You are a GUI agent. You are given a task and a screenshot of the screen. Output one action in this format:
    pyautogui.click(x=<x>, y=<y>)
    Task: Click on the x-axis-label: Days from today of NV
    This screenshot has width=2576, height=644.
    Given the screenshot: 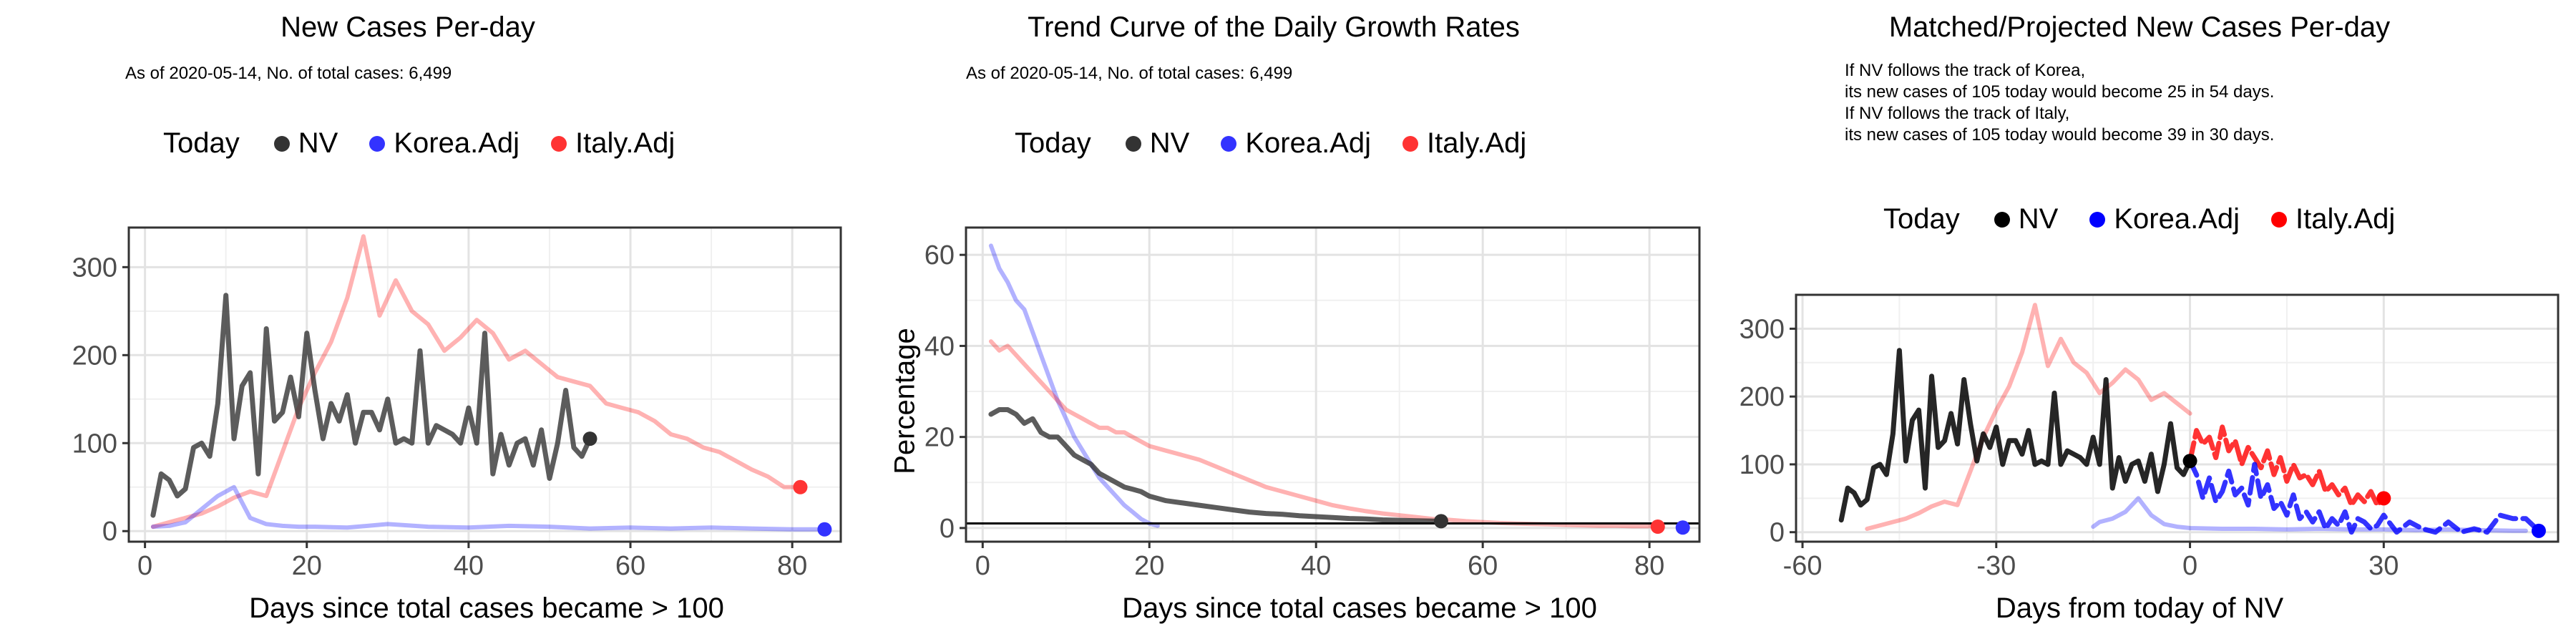 What is the action you would take?
    pyautogui.click(x=2139, y=608)
    